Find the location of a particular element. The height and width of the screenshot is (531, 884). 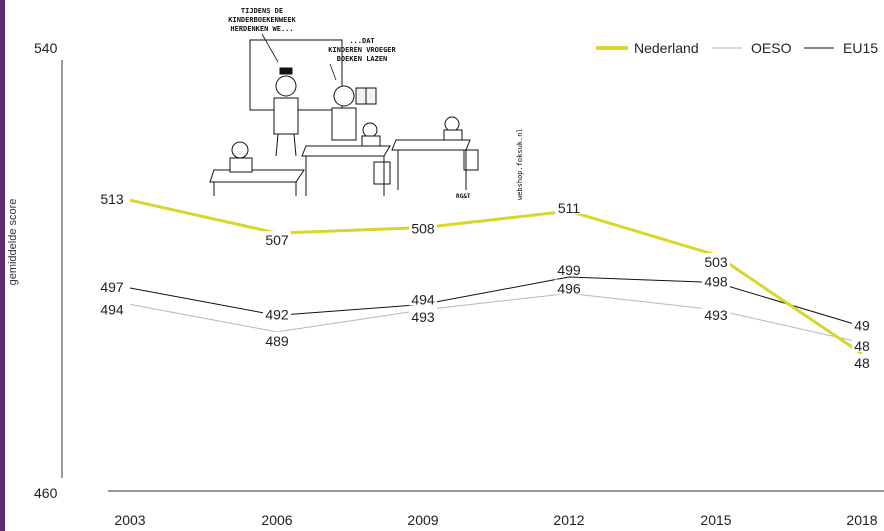

legend: Nederland OESO EU15 is located at coordinates (737, 48).